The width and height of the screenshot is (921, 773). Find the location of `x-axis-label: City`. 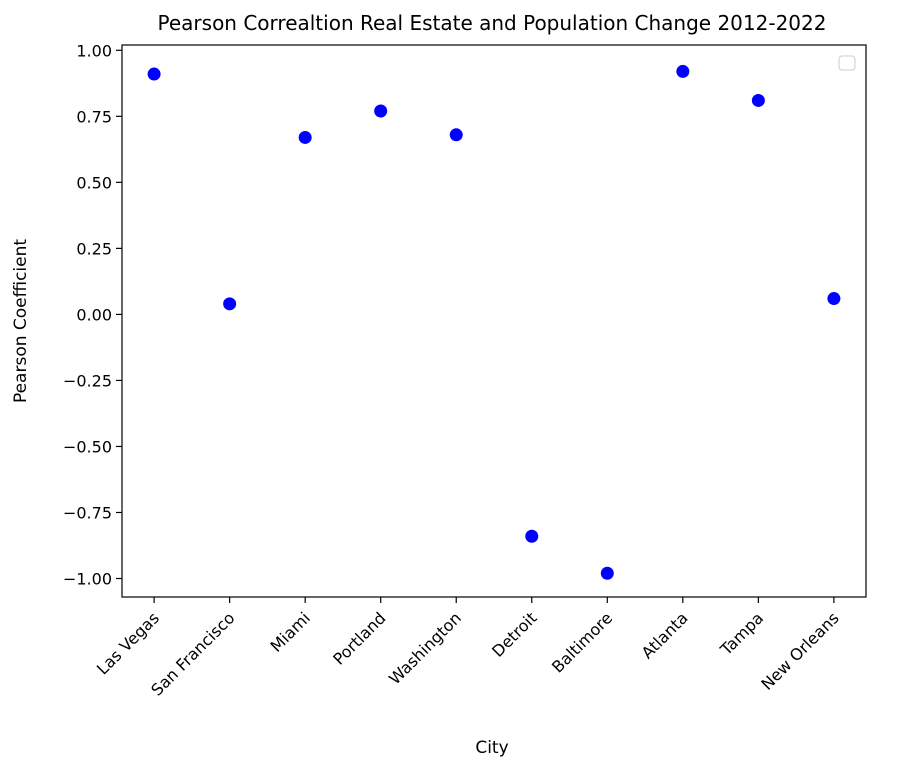

x-axis-label: City is located at coordinates (491, 748).